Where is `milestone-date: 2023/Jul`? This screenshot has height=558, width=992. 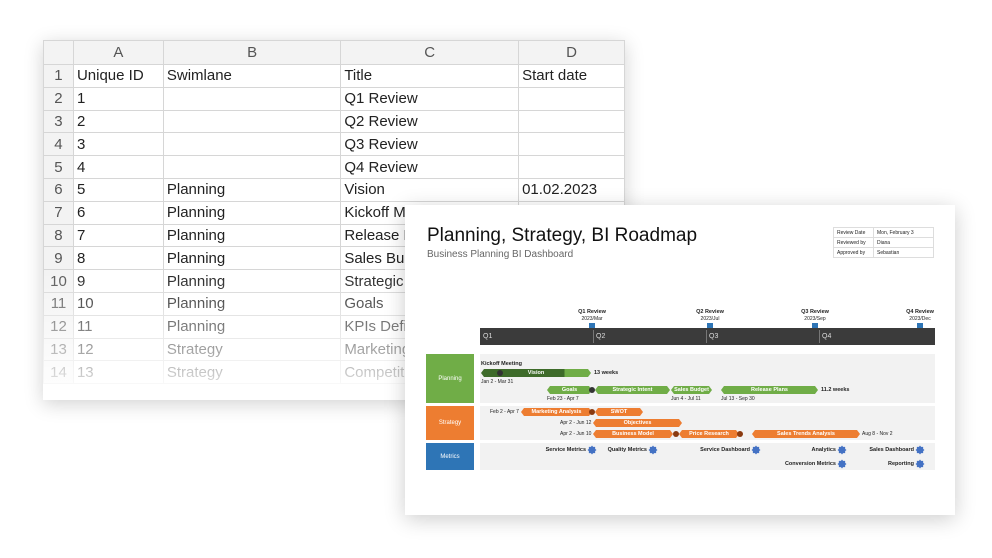 milestone-date: 2023/Jul is located at coordinates (710, 319).